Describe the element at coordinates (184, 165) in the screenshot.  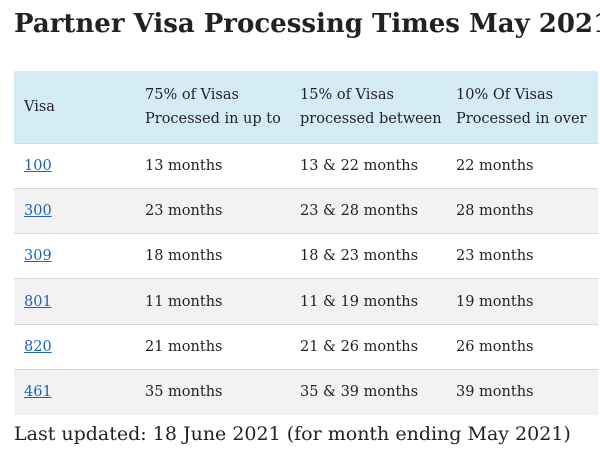
I see `p75-cell: 13 months` at that location.